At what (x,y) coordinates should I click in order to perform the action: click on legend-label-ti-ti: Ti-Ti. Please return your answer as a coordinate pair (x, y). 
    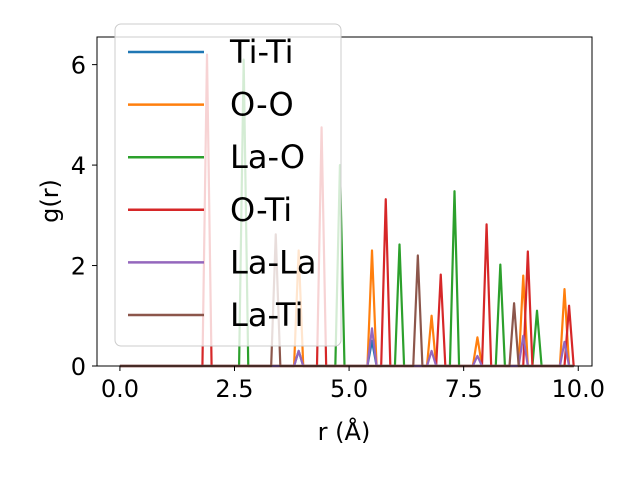
    Looking at the image, I should click on (261, 52).